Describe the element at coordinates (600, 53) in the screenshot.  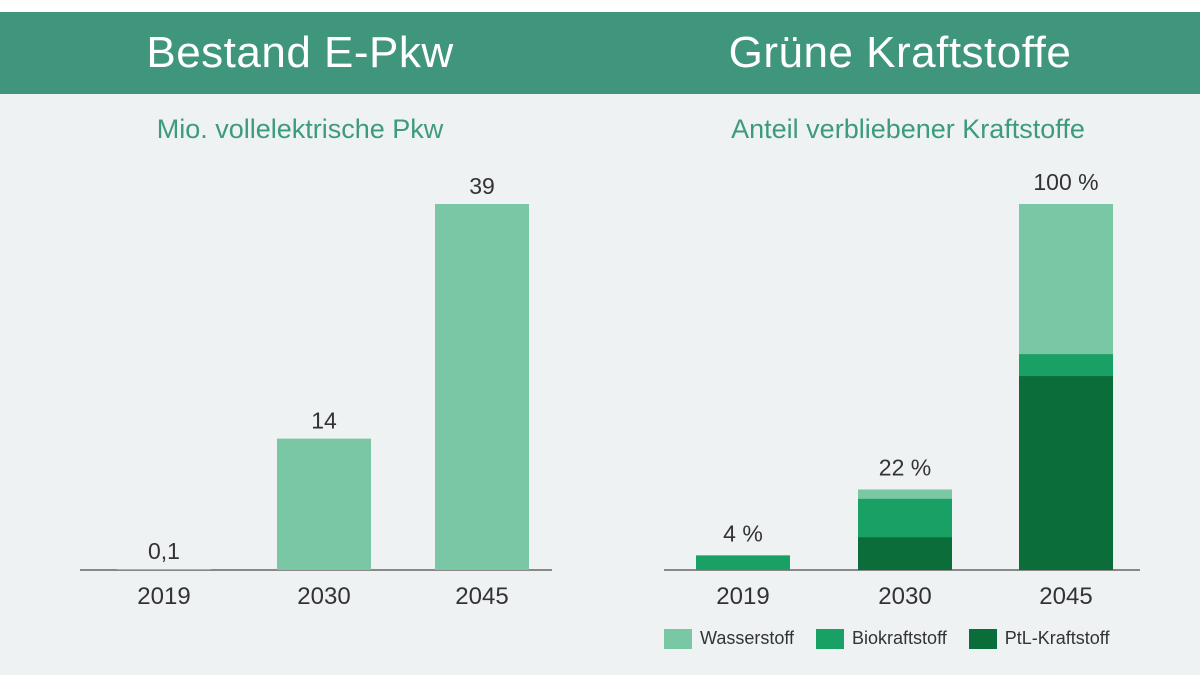
I see `header-bar: Bestand E-Pkw Grüne Kraftstoffe` at that location.